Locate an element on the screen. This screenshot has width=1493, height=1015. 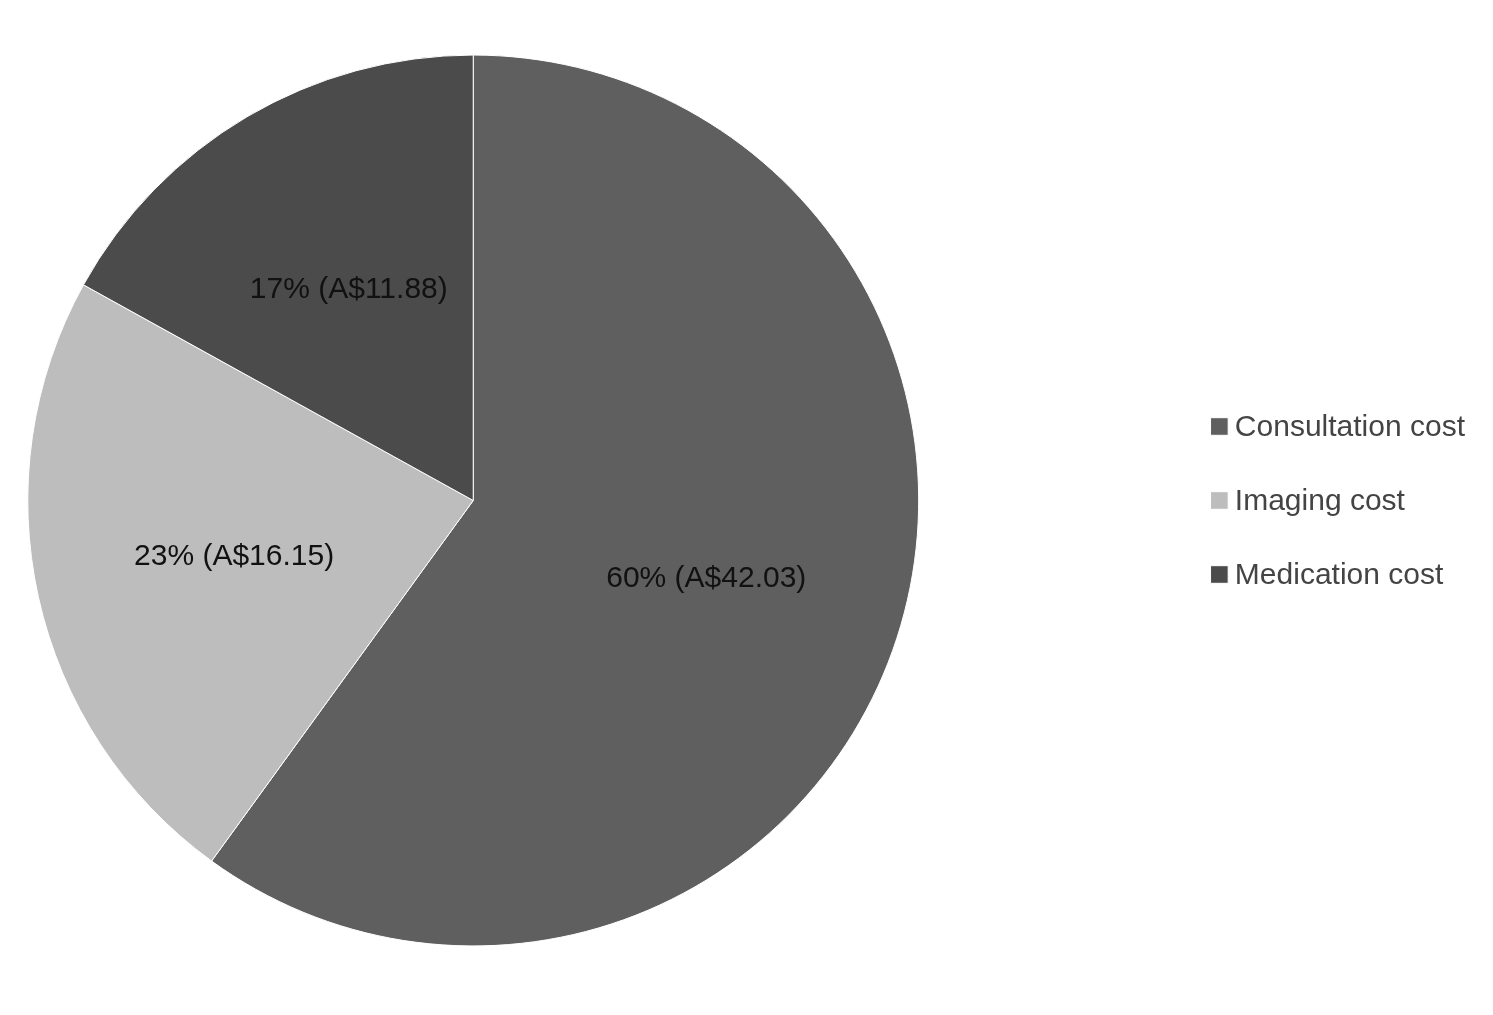
data-label: 17% (A$11.88) is located at coordinates (348, 287).